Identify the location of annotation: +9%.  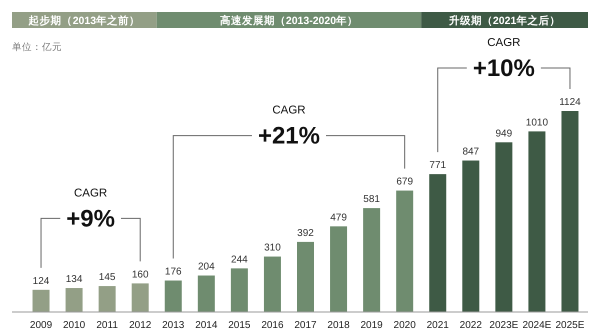
(90, 218).